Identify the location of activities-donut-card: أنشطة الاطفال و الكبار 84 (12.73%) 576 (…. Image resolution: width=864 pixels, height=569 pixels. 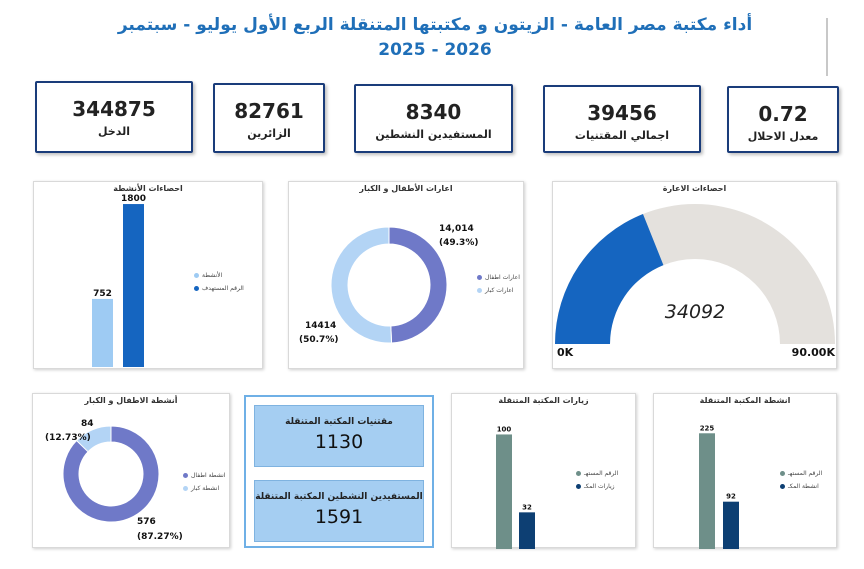
(131, 470).